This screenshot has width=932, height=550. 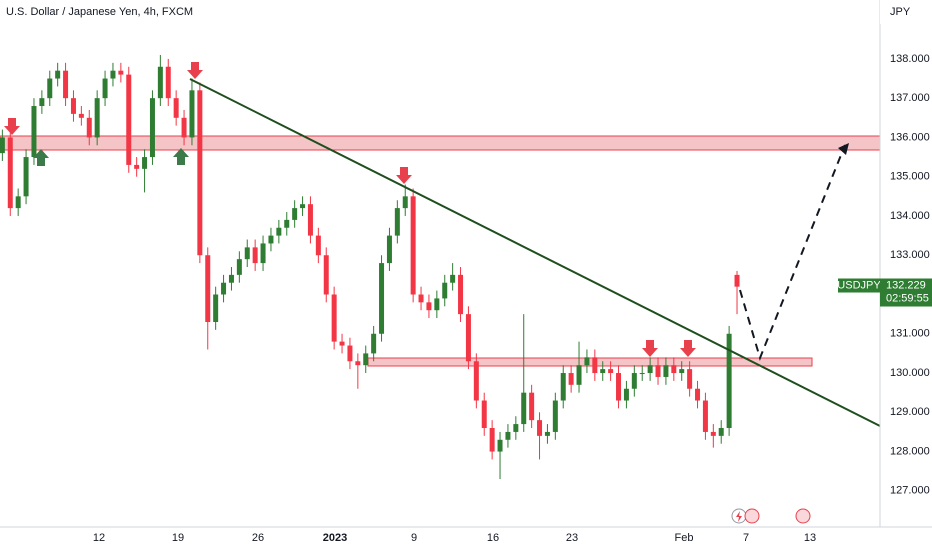 I want to click on forecast-path, so click(x=792, y=253).